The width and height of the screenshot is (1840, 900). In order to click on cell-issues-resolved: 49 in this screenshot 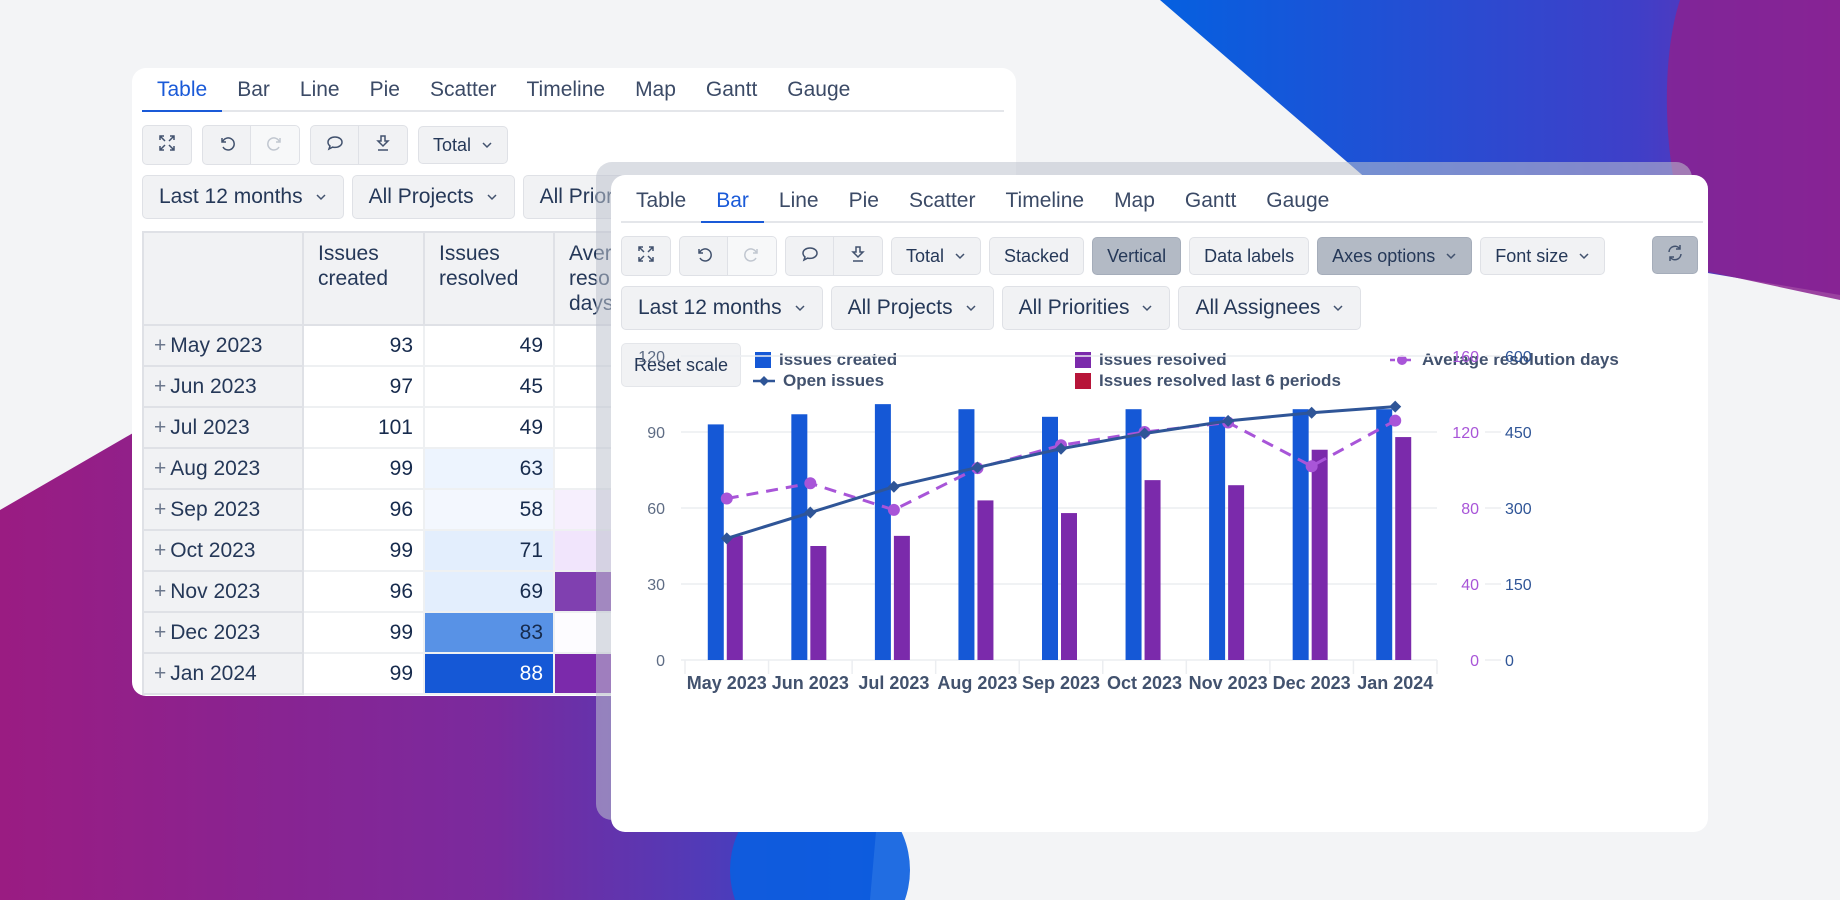, I will do `click(489, 427)`.